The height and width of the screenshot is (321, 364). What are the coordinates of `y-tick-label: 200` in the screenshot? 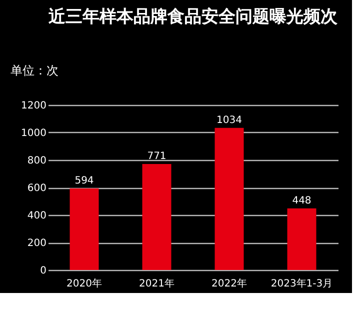 It's located at (36, 243).